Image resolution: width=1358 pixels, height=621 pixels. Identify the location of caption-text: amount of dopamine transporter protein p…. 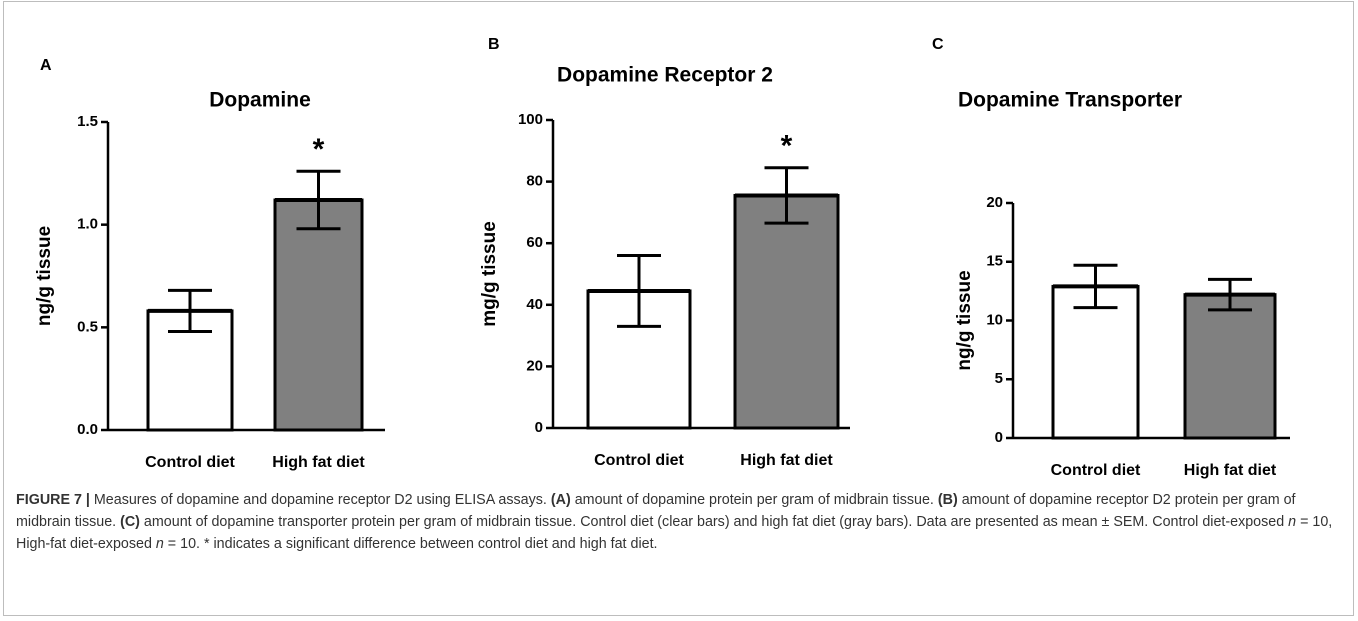
(714, 522).